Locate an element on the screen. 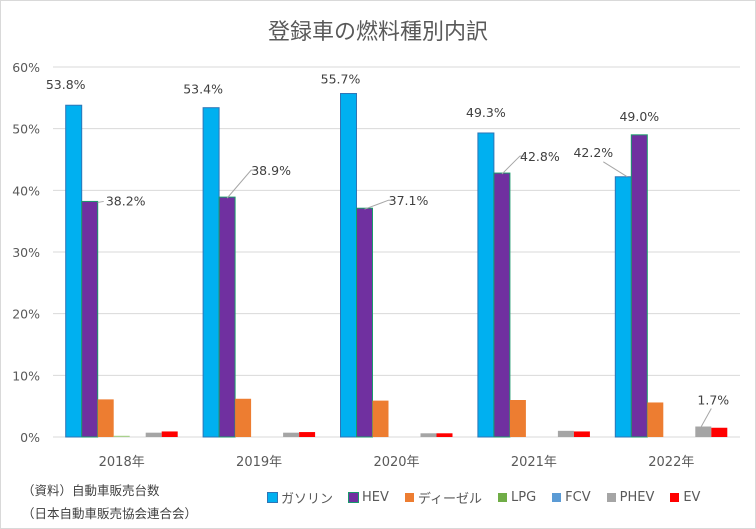 The width and height of the screenshot is (756, 529). data-label: 37.1% is located at coordinates (409, 200).